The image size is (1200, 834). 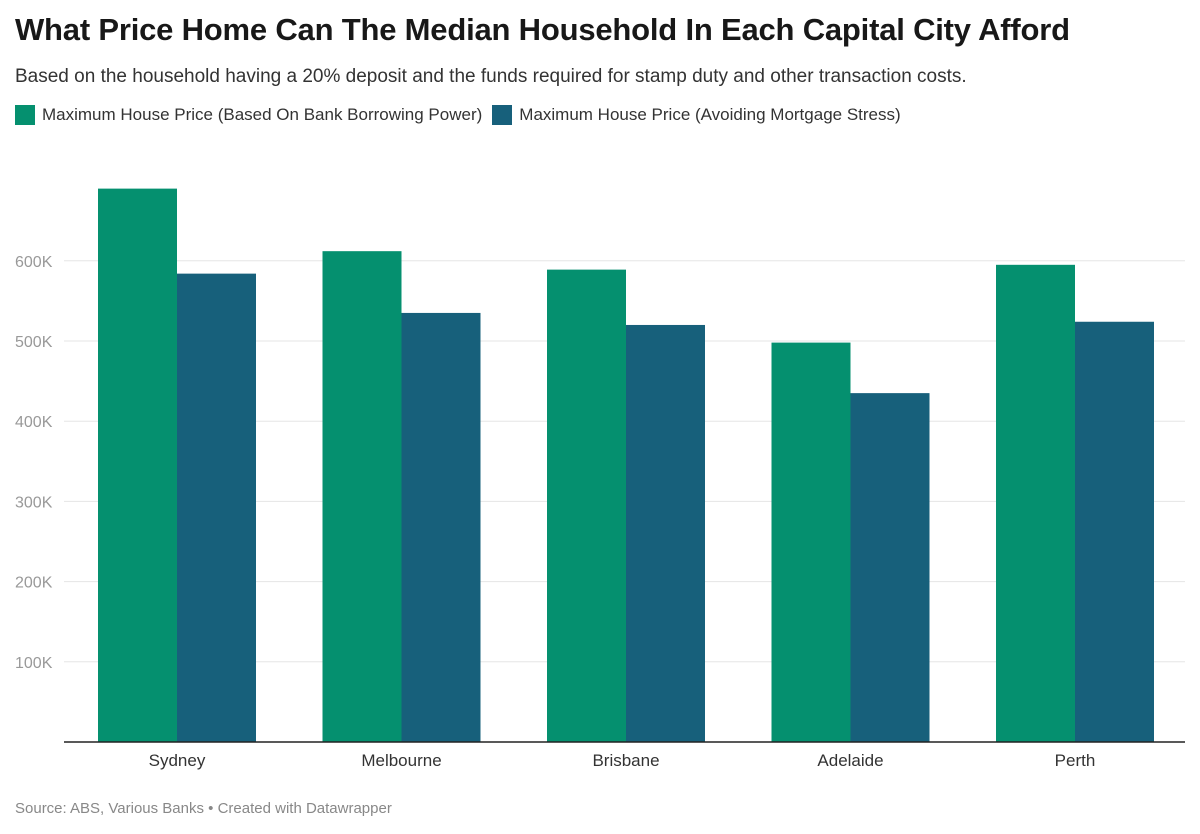 I want to click on legend-swatch-mortgage-stress, so click(x=502, y=115).